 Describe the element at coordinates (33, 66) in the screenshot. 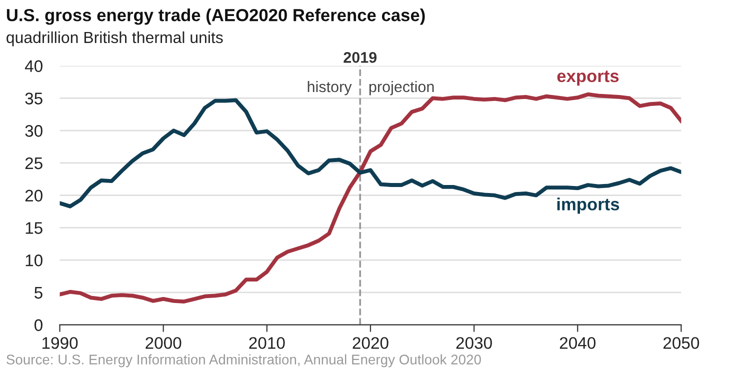

I see `y-tick-label: 40` at that location.